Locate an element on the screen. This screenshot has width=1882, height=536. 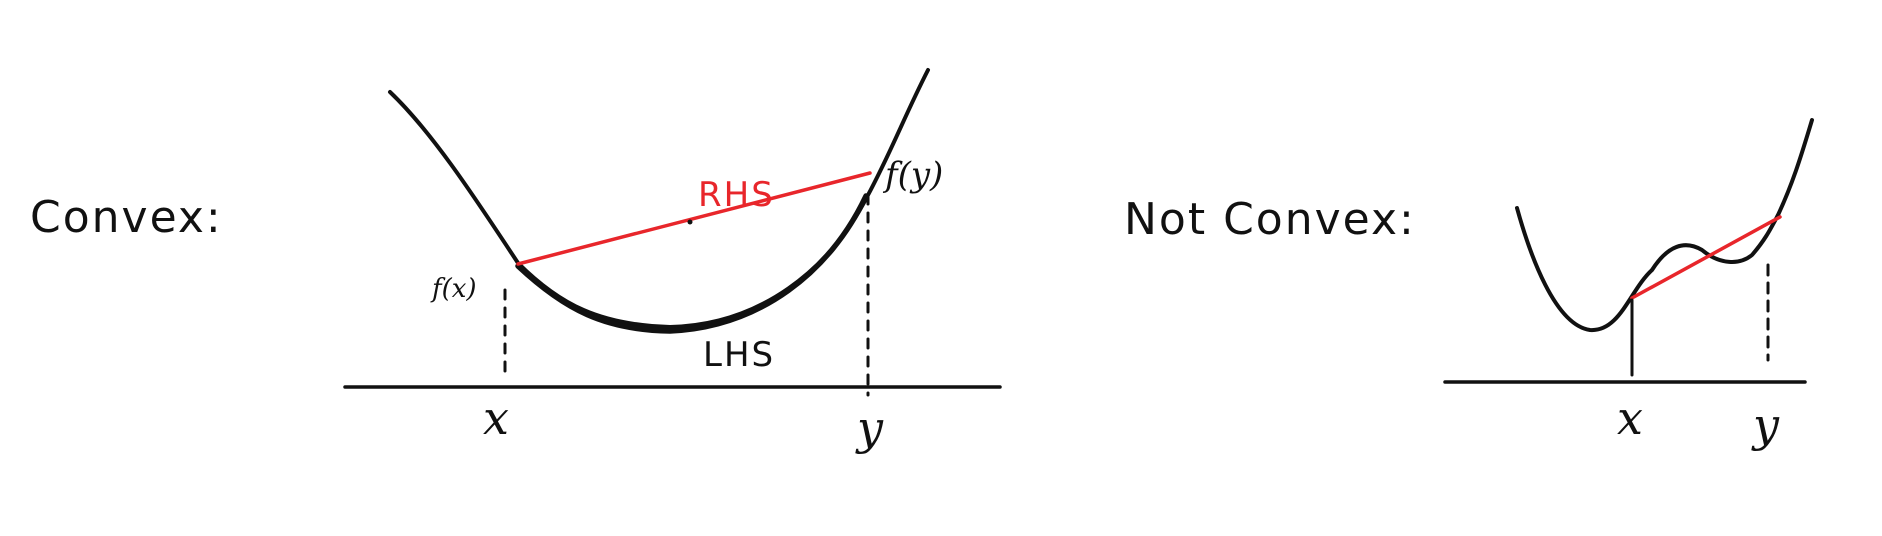
convex-chord-midpoint is located at coordinates (690, 222).